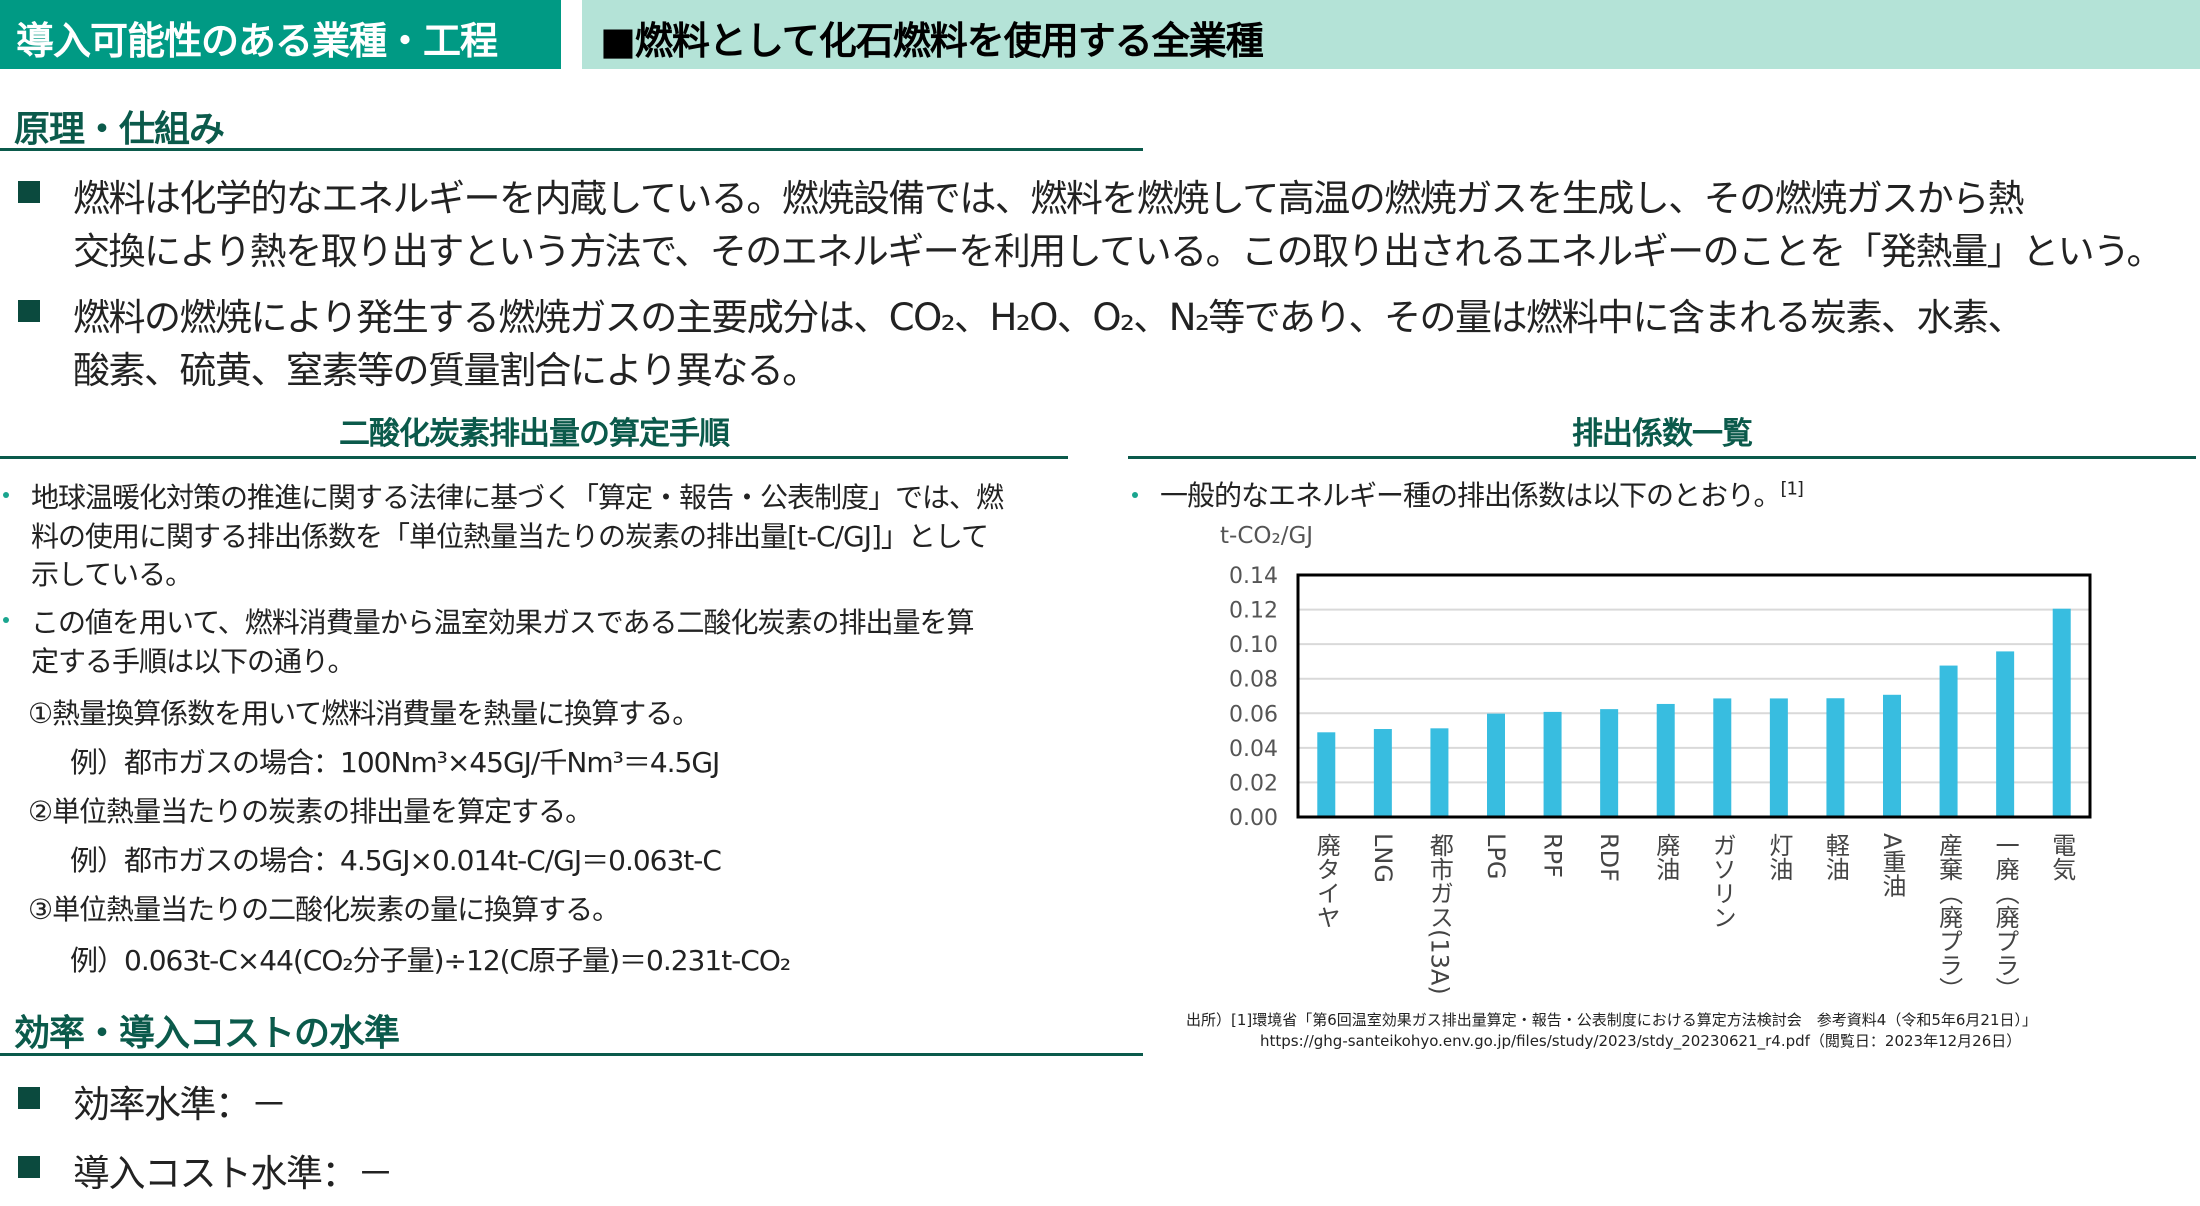 The image size is (2200, 1206). Describe the element at coordinates (1253, 783) in the screenshot. I see `y-tick-label: 0.02` at that location.